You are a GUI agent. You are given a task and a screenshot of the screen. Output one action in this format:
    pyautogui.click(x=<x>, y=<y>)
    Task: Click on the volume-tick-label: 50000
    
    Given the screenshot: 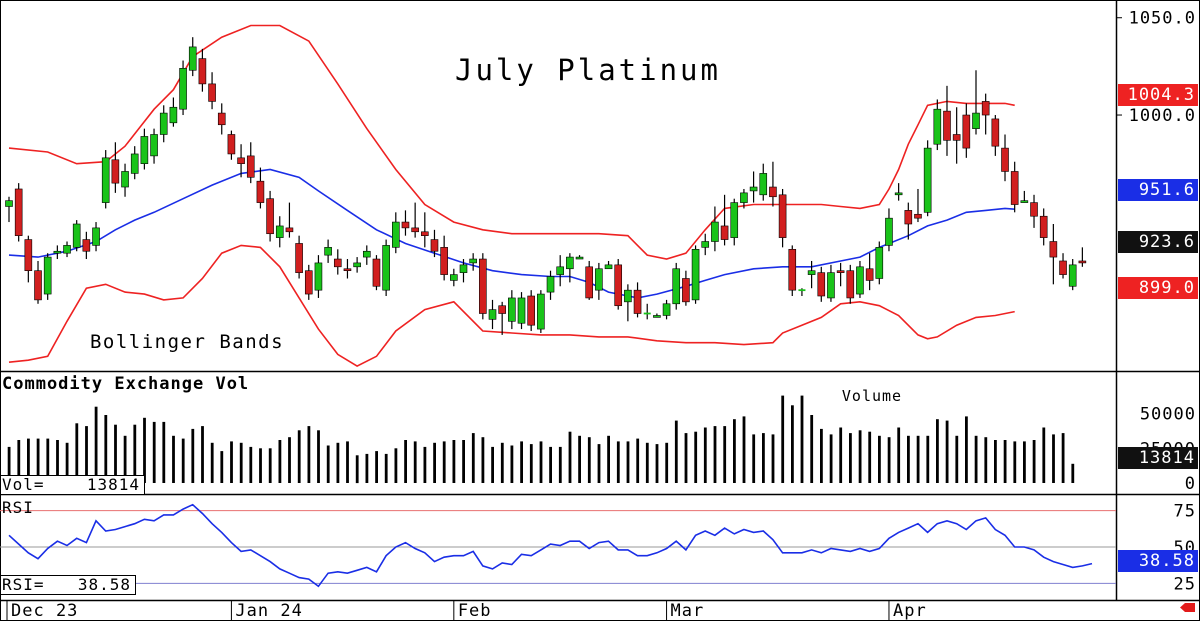 What is the action you would take?
    pyautogui.click(x=1168, y=415)
    